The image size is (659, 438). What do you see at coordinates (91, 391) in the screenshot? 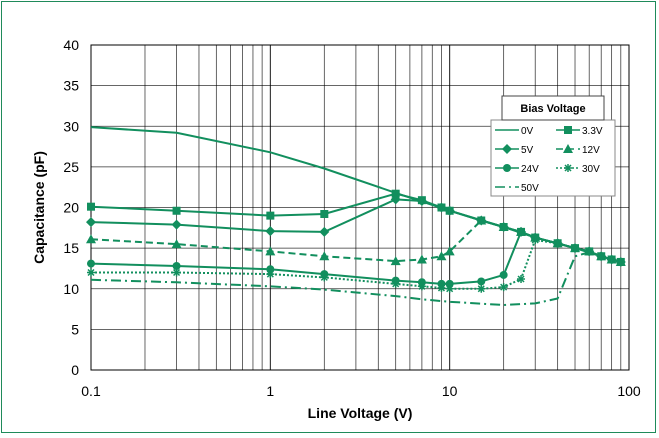
I see `x-tick-label: 0.1` at bounding box center [91, 391].